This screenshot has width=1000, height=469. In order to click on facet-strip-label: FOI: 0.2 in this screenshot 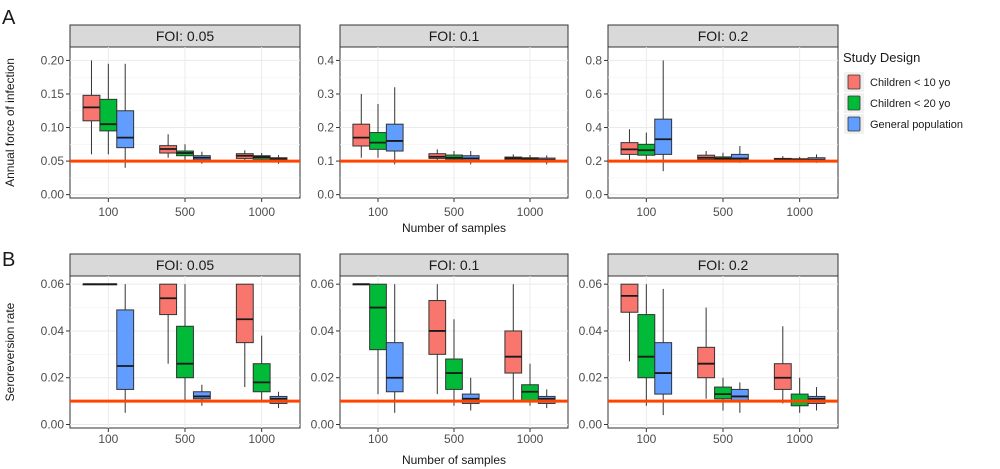, I will do `click(723, 36)`.